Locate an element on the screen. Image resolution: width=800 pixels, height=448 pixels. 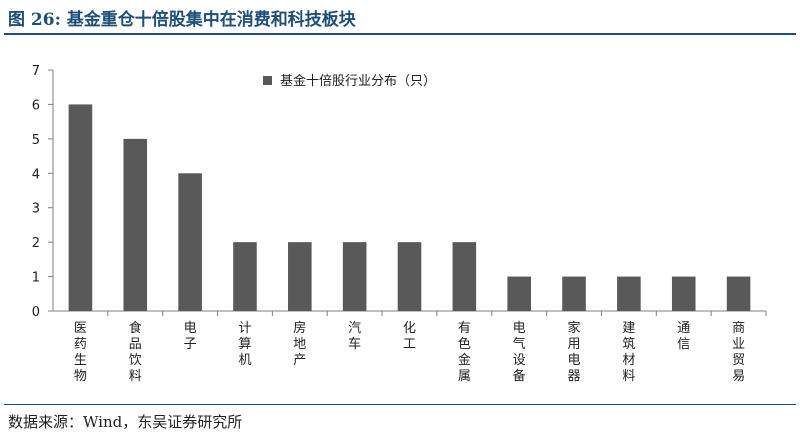
legend-label: 基金十倍股行业分布（只） is located at coordinates (358, 81).